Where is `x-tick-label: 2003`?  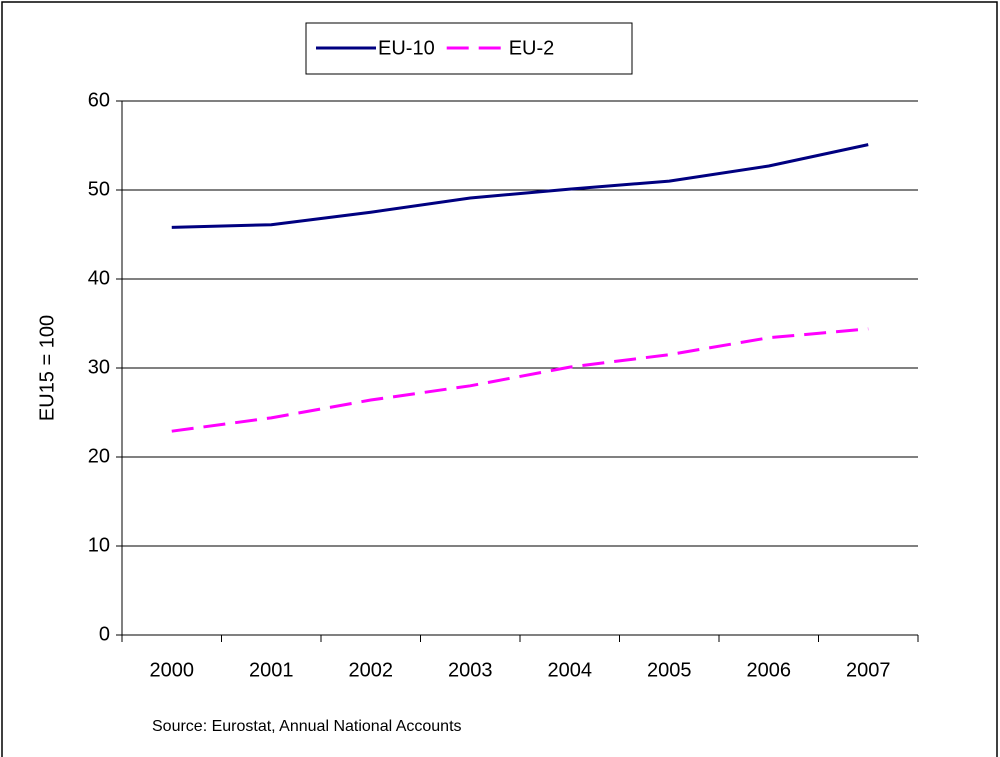 x-tick-label: 2003 is located at coordinates (470, 670).